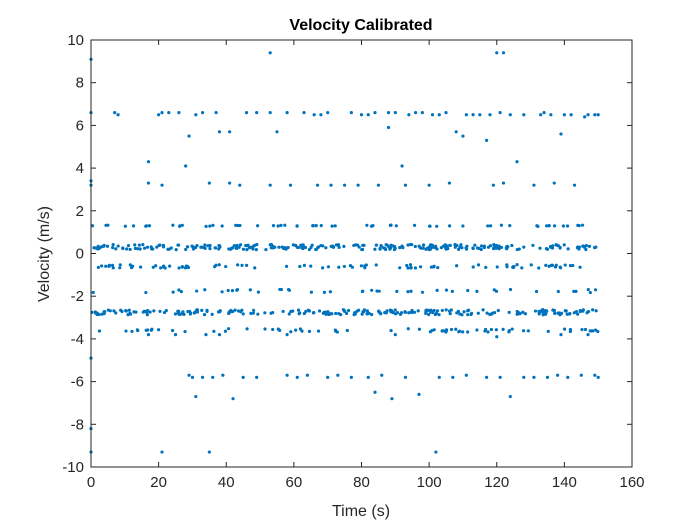 Image resolution: width=700 pixels, height=530 pixels. I want to click on y-axis-label: Velocity (m/s), so click(44, 254).